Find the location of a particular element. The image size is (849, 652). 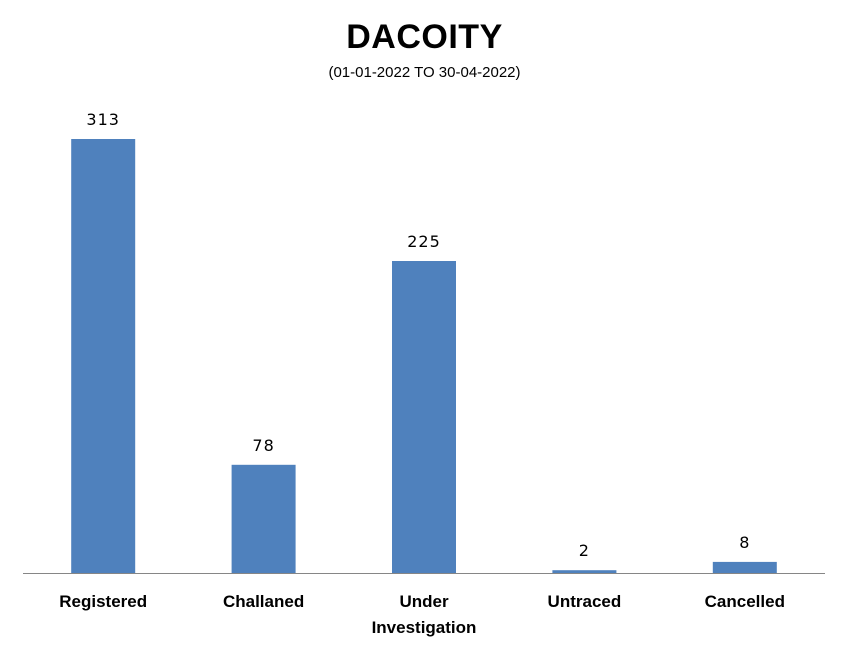

data-label-1: 78 is located at coordinates (263, 445).